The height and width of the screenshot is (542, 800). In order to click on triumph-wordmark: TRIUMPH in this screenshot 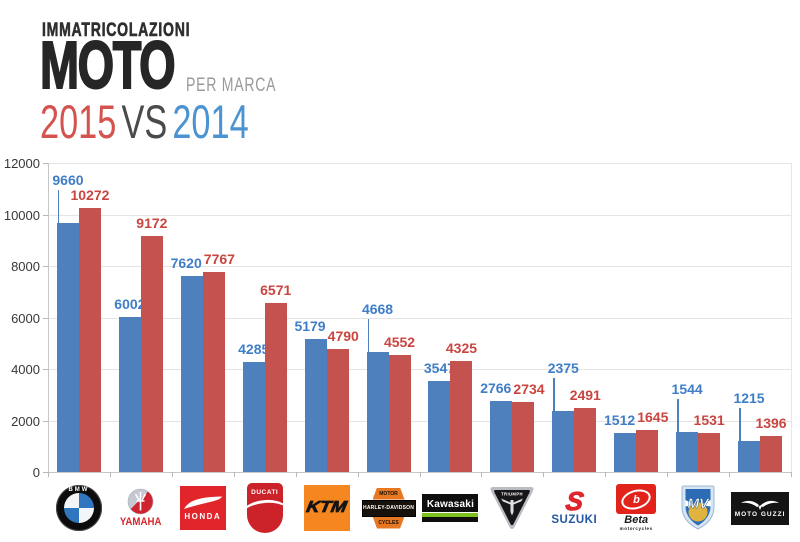, I will do `click(512, 494)`.